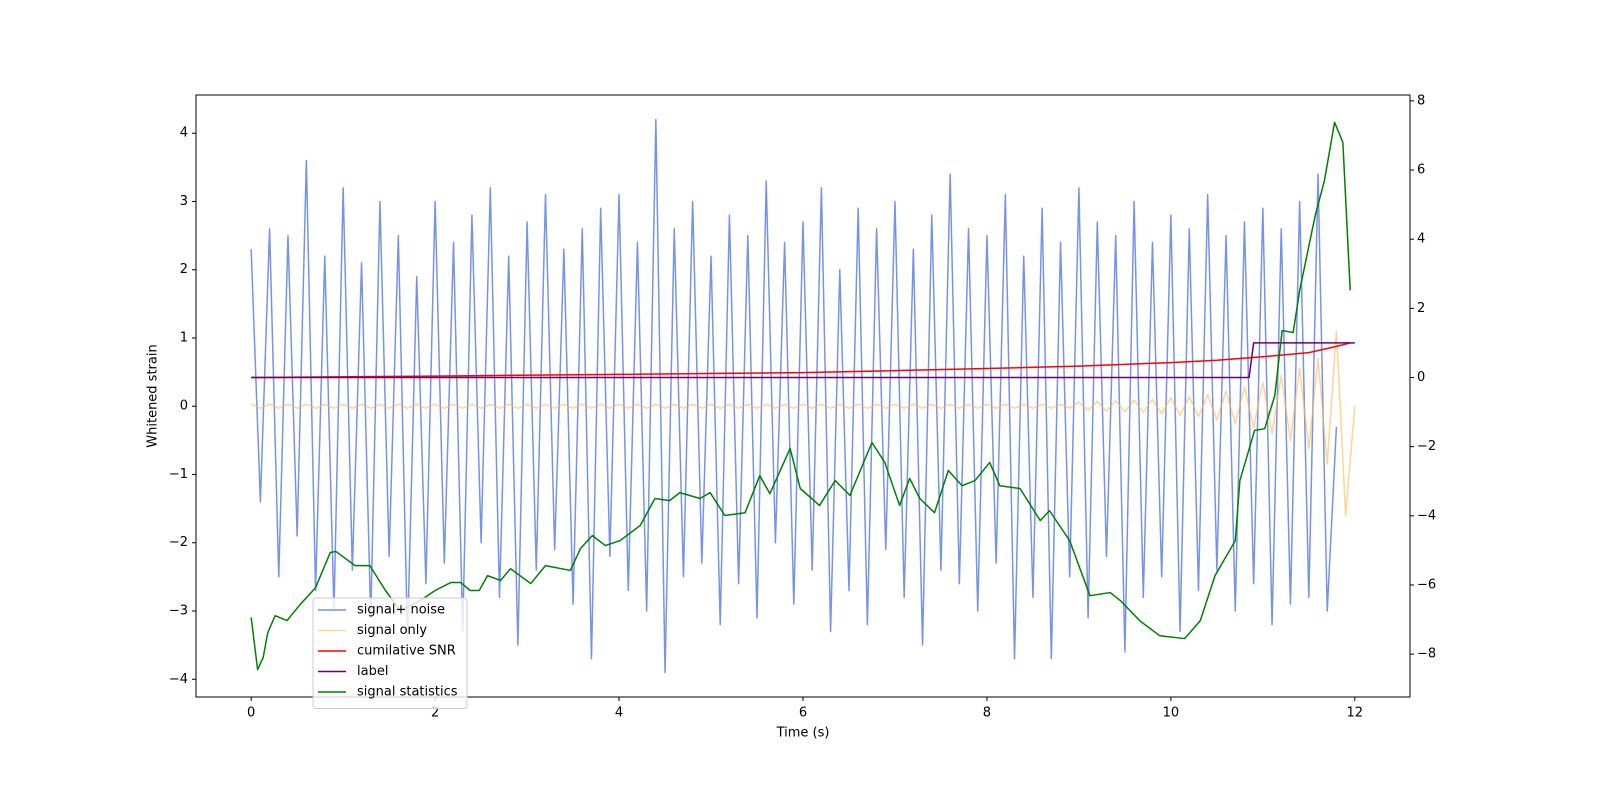  Describe the element at coordinates (1426, 584) in the screenshot. I see `y2-tick-label: −6` at that location.